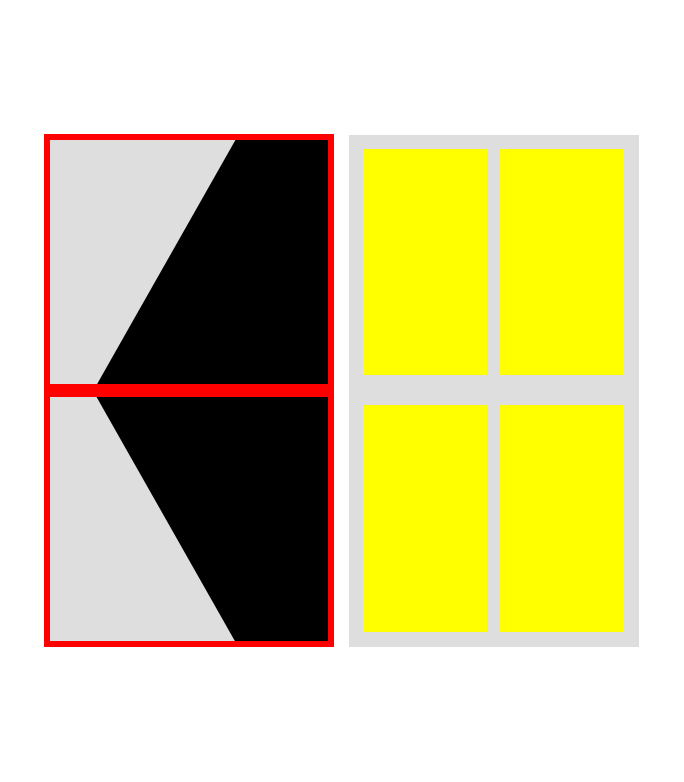 Image resolution: width=684 pixels, height=782 pixels. I want to click on bottom-black-wedge, so click(213, 519).